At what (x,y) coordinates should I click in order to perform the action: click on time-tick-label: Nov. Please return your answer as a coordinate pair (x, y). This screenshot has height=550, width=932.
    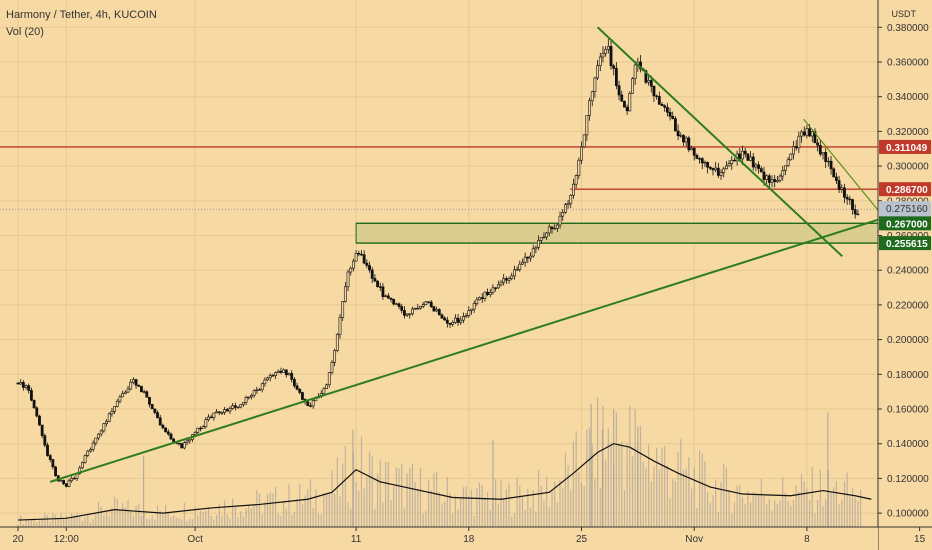
    Looking at the image, I should click on (694, 539).